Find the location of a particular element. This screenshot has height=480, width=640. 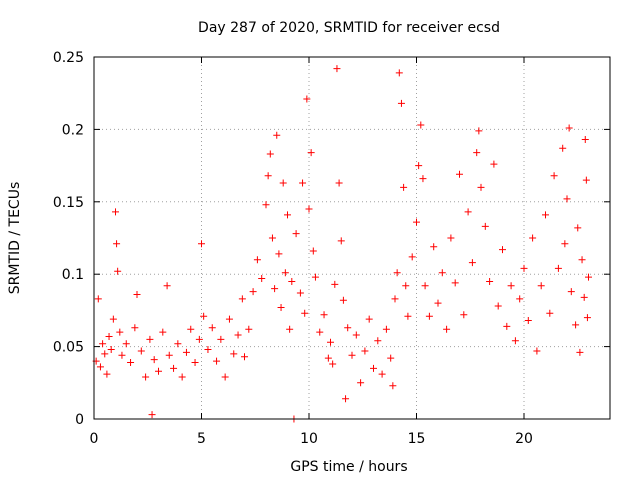

x-axis-label: GPS time / hours is located at coordinates (348, 467).